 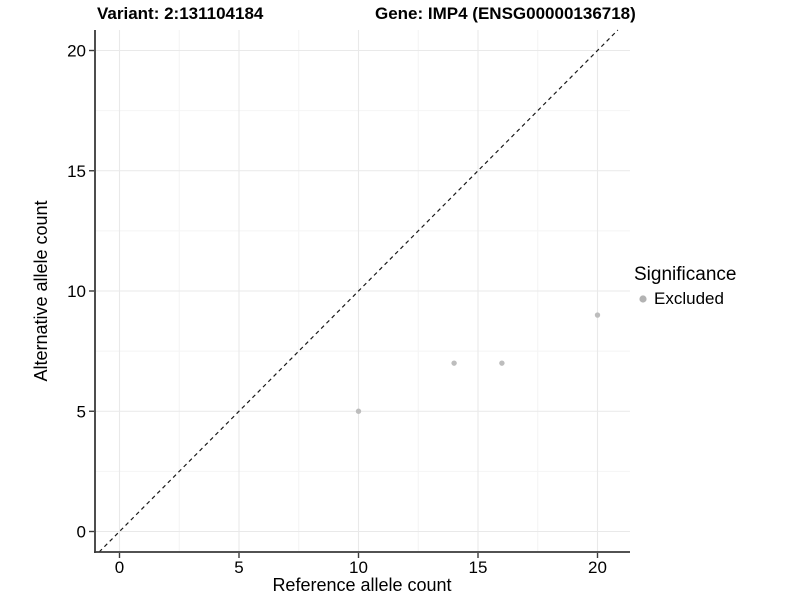 What do you see at coordinates (597, 567) in the screenshot?
I see `x-tick-label: 20` at bounding box center [597, 567].